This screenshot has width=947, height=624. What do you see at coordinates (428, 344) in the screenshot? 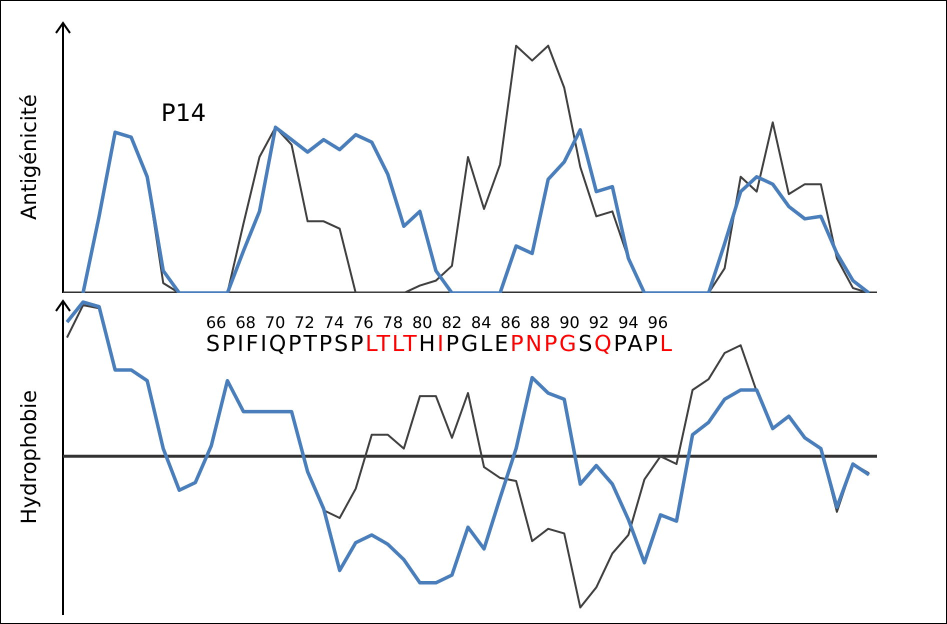
I see `annotation: H` at bounding box center [428, 344].